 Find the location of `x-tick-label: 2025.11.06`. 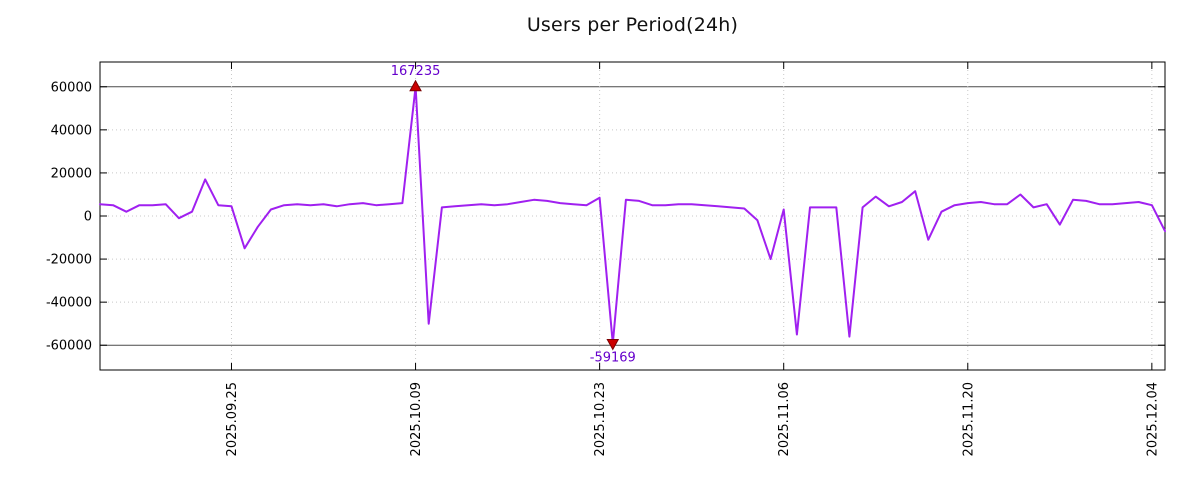

x-tick-label: 2025.11.06 is located at coordinates (784, 419).